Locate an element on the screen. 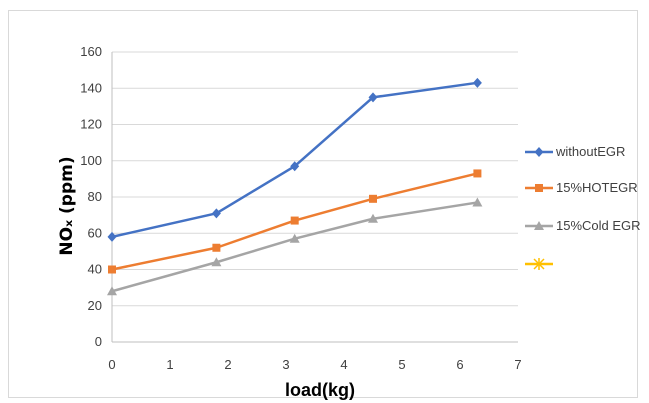 The height and width of the screenshot is (403, 649). y-tick-labels: 0 20 40 60 80 100 120 140 160 is located at coordinates (91, 196).